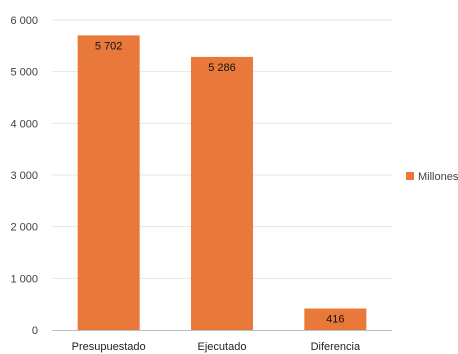 Image resolution: width=458 pixels, height=354 pixels. What do you see at coordinates (222, 193) in the screenshot?
I see `bar-ejecutado` at bounding box center [222, 193].